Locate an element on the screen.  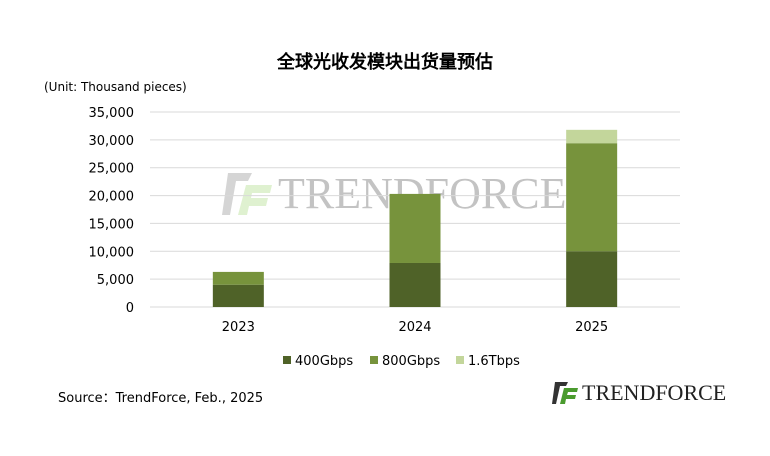
bar-2023-400Gbps is located at coordinates (238, 295).